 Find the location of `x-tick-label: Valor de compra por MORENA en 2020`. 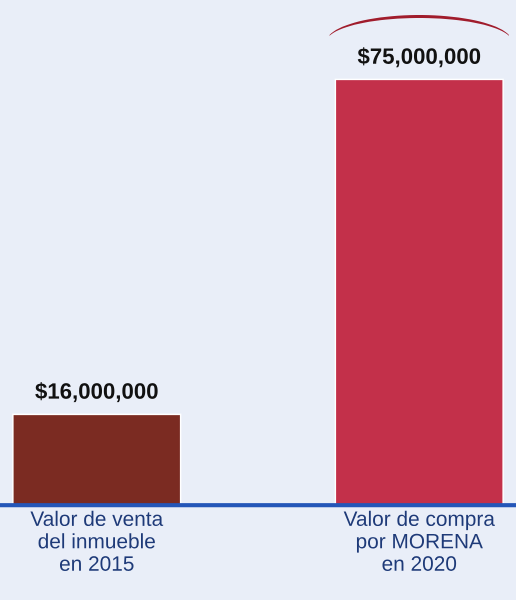

x-tick-label: Valor de compra por MORENA en 2020 is located at coordinates (419, 540).